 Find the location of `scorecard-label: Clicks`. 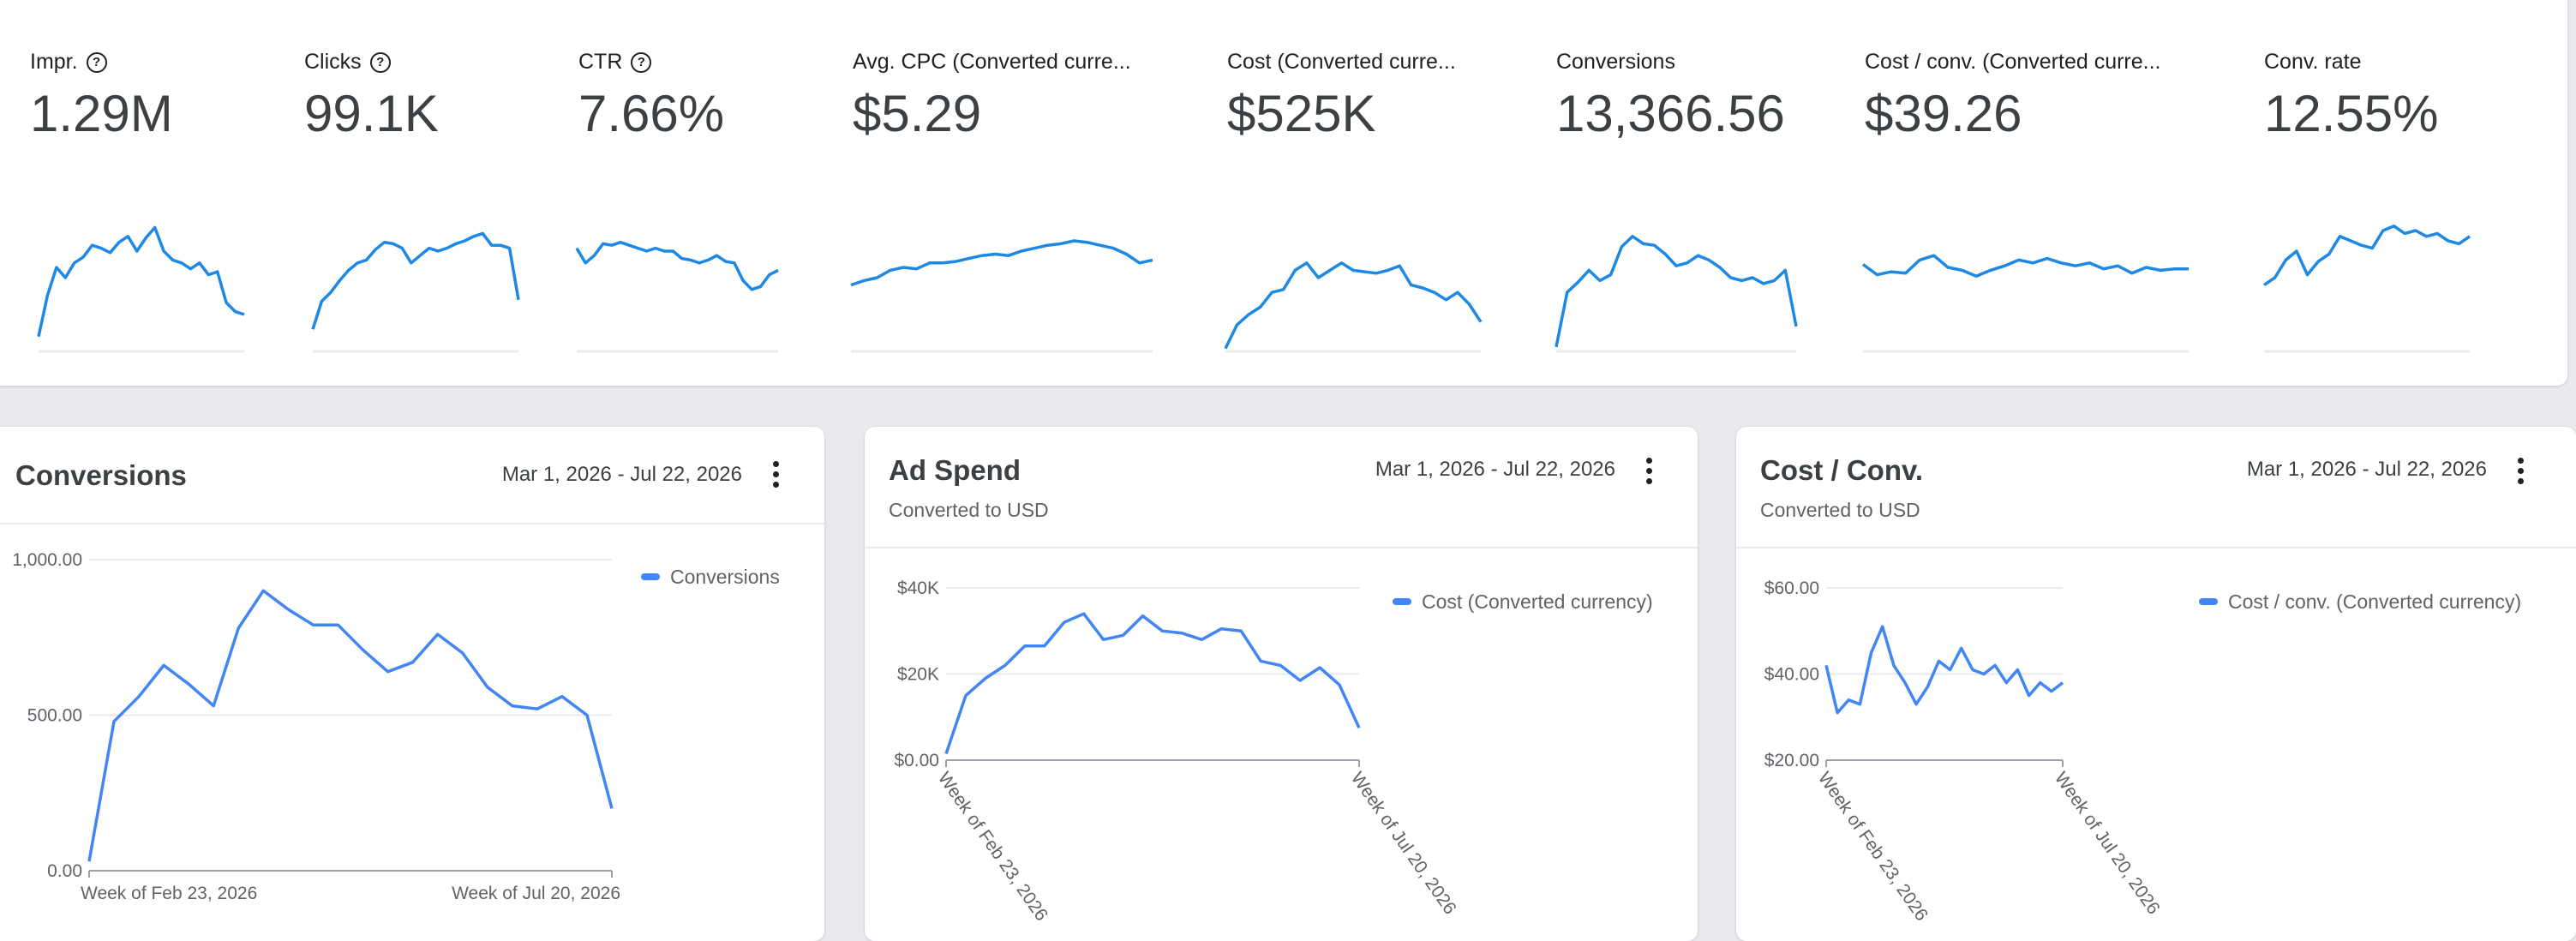

scorecard-label: Clicks is located at coordinates (333, 62).